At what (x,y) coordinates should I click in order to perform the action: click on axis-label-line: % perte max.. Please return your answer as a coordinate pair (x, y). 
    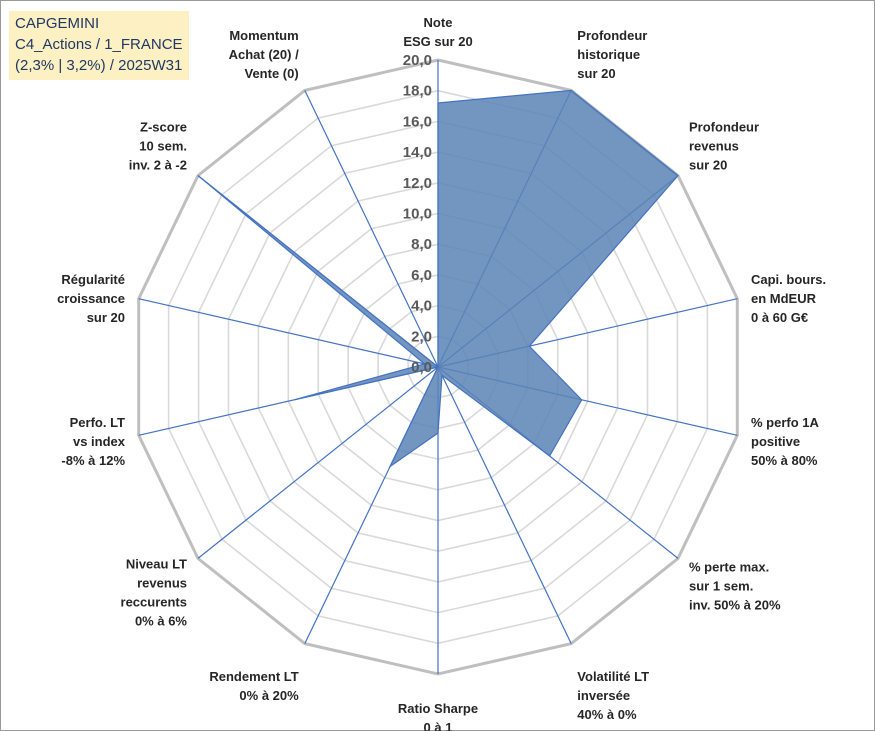
    Looking at the image, I should click on (729, 567).